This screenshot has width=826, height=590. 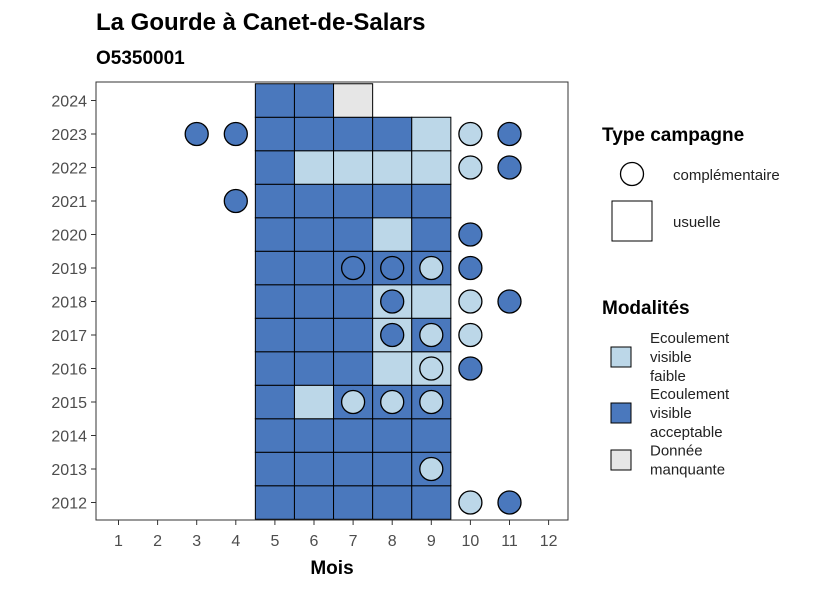 I want to click on x-tick-label-12: 12, so click(x=549, y=541).